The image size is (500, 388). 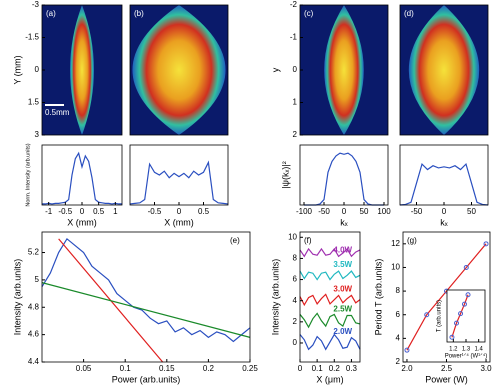 I want to click on x-tick-label: 0.1, so click(x=318, y=368).